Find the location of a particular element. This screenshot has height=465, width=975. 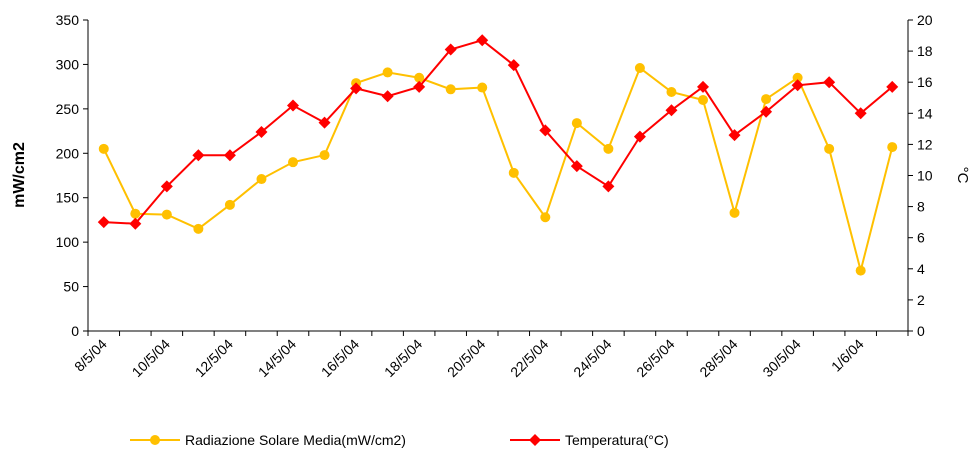

y2-tick-label: 16 is located at coordinates (925, 82).